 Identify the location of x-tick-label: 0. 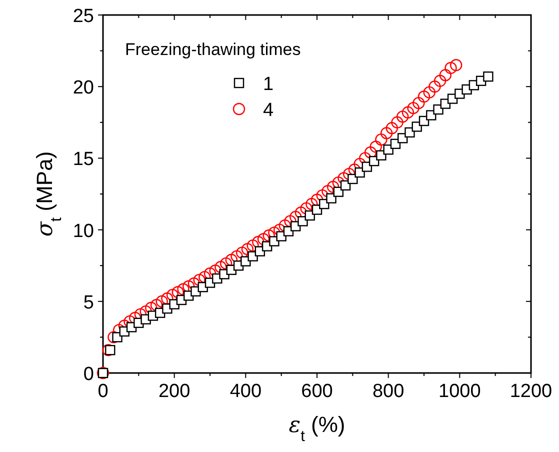
(103, 391).